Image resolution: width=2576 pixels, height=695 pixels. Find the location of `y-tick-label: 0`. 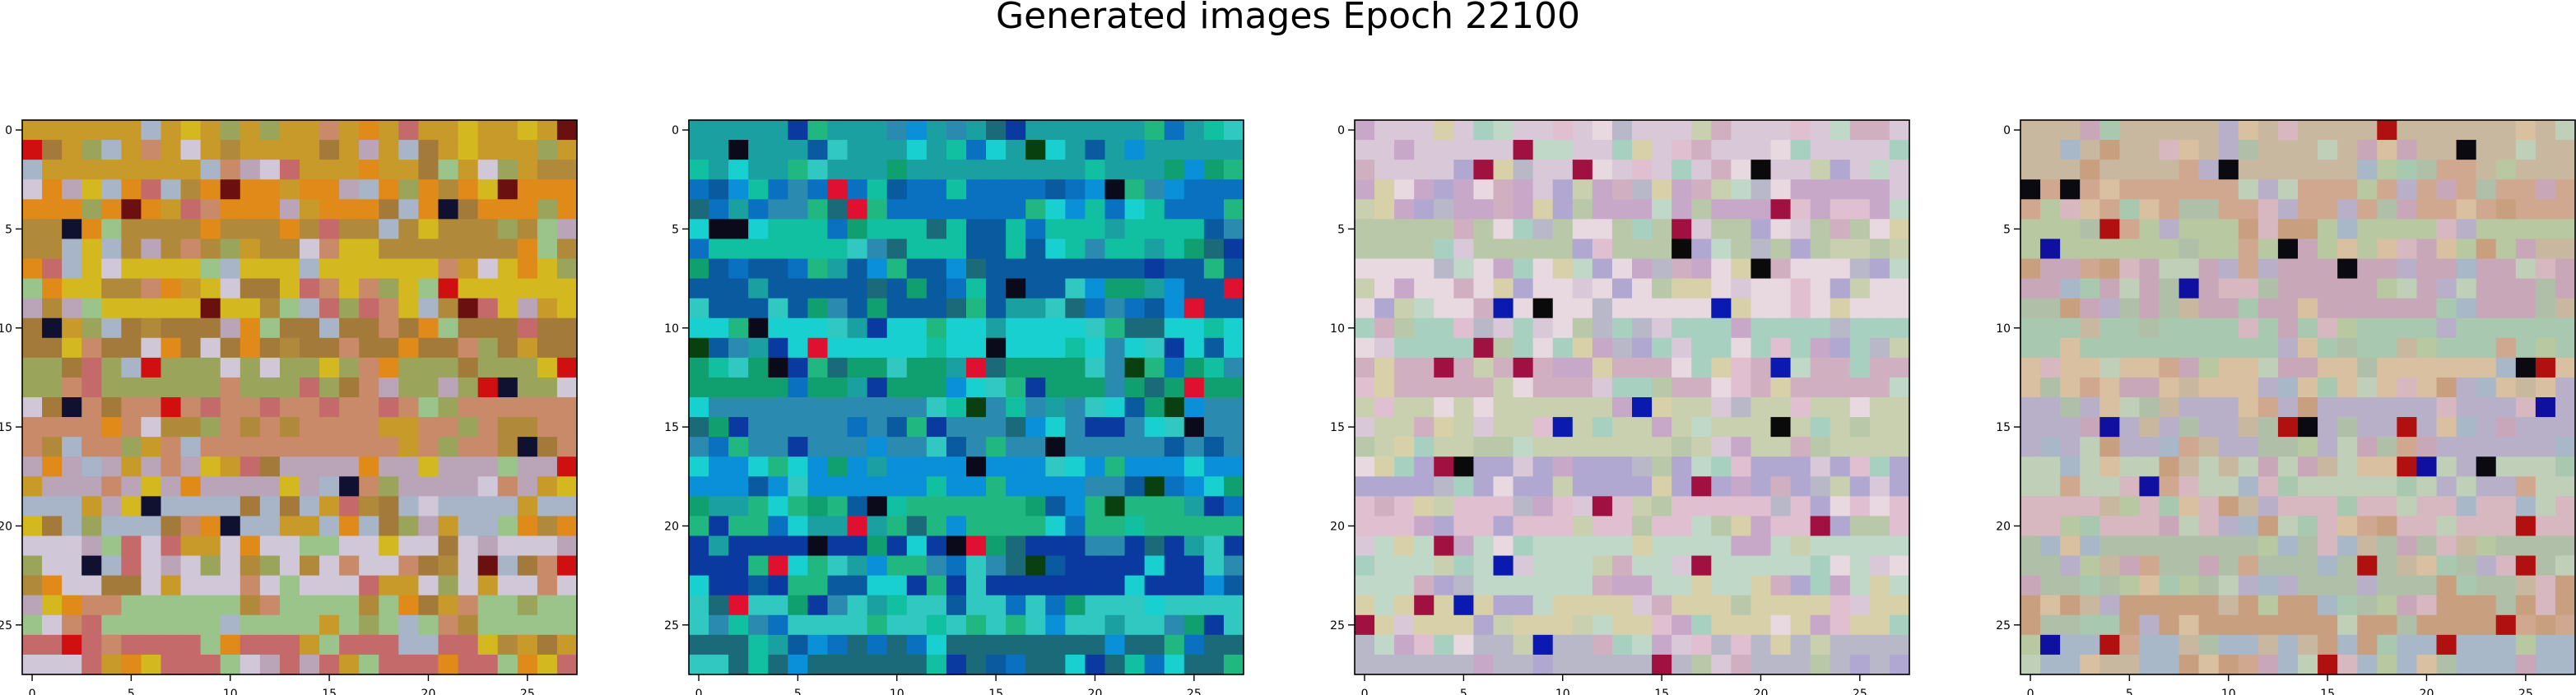

y-tick-label: 0 is located at coordinates (2007, 130).